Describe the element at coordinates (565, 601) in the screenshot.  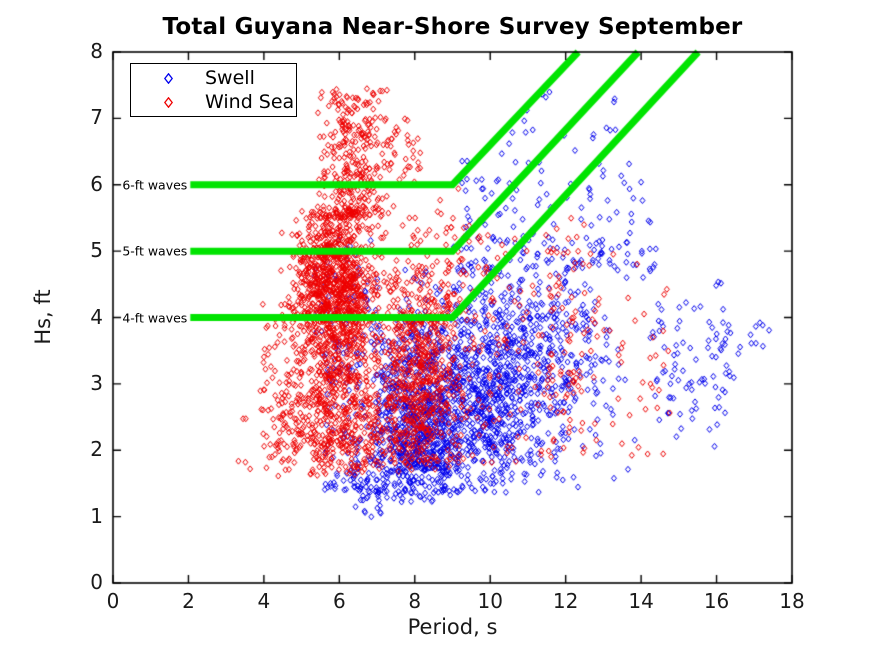
I see `x-tick-label: 12` at that location.